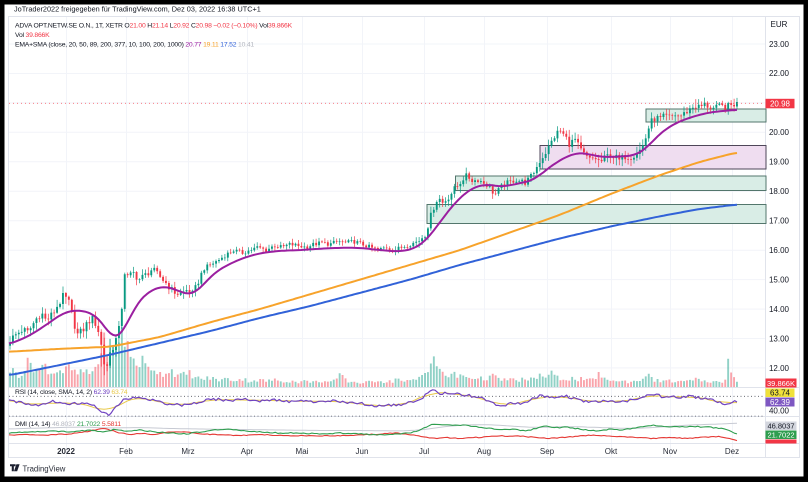 The height and width of the screenshot is (487, 808). Describe the element at coordinates (780, 103) in the screenshot. I see `svg-text: 20.98` at that location.